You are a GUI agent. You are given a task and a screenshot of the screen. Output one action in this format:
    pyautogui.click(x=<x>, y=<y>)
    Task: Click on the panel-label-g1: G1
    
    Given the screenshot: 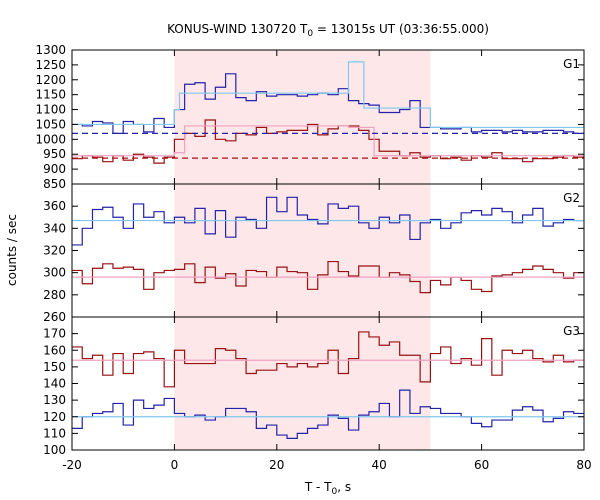 What is the action you would take?
    pyautogui.click(x=571, y=64)
    